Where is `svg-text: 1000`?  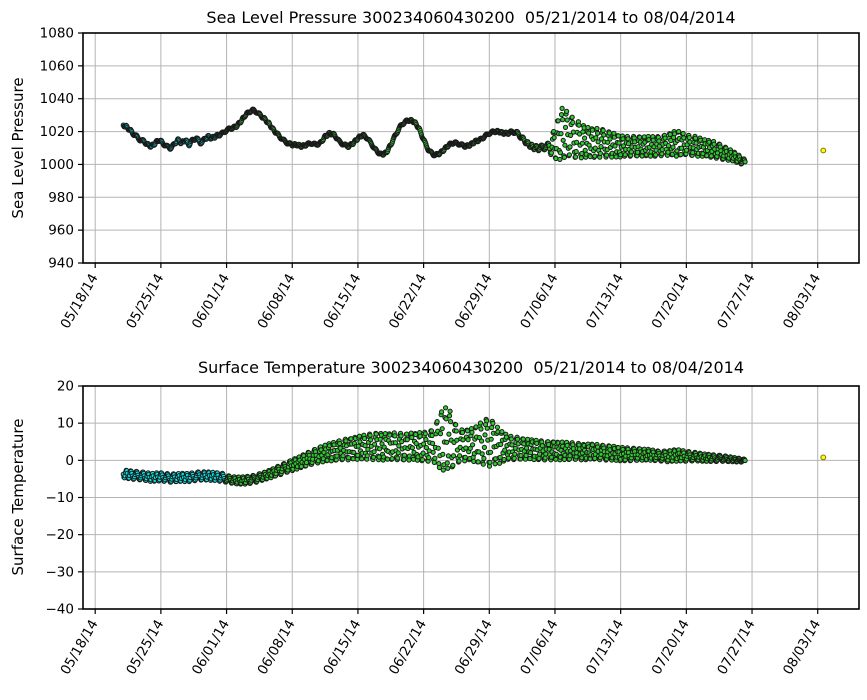
svg-text: 1000 is located at coordinates (57, 165).